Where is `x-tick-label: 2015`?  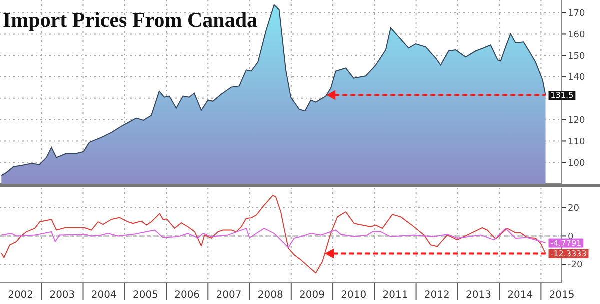
x-tick-label: 2015 is located at coordinates (562, 295).